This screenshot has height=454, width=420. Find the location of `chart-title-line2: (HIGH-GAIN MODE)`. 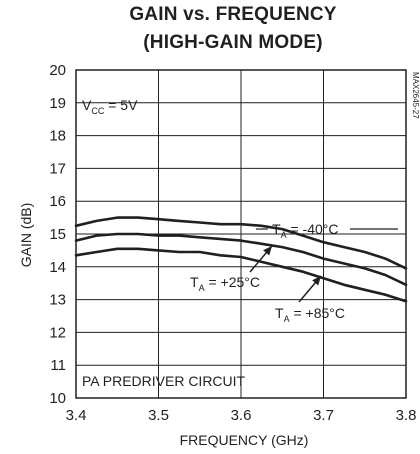

chart-title-line2: (HIGH-GAIN MODE) is located at coordinates (233, 42).